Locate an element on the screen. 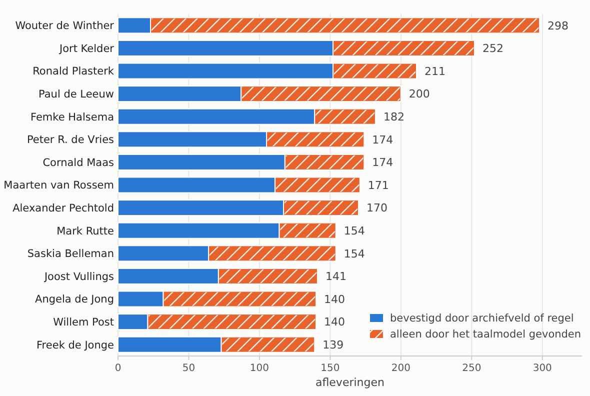 The height and width of the screenshot is (396, 590). x-axis-title: afleveringen is located at coordinates (350, 382).